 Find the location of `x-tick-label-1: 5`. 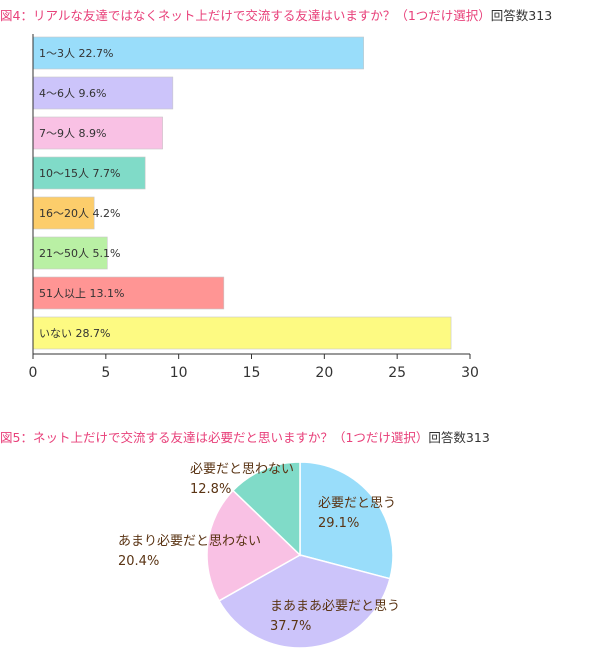

x-tick-label-1: 5 is located at coordinates (105, 373).